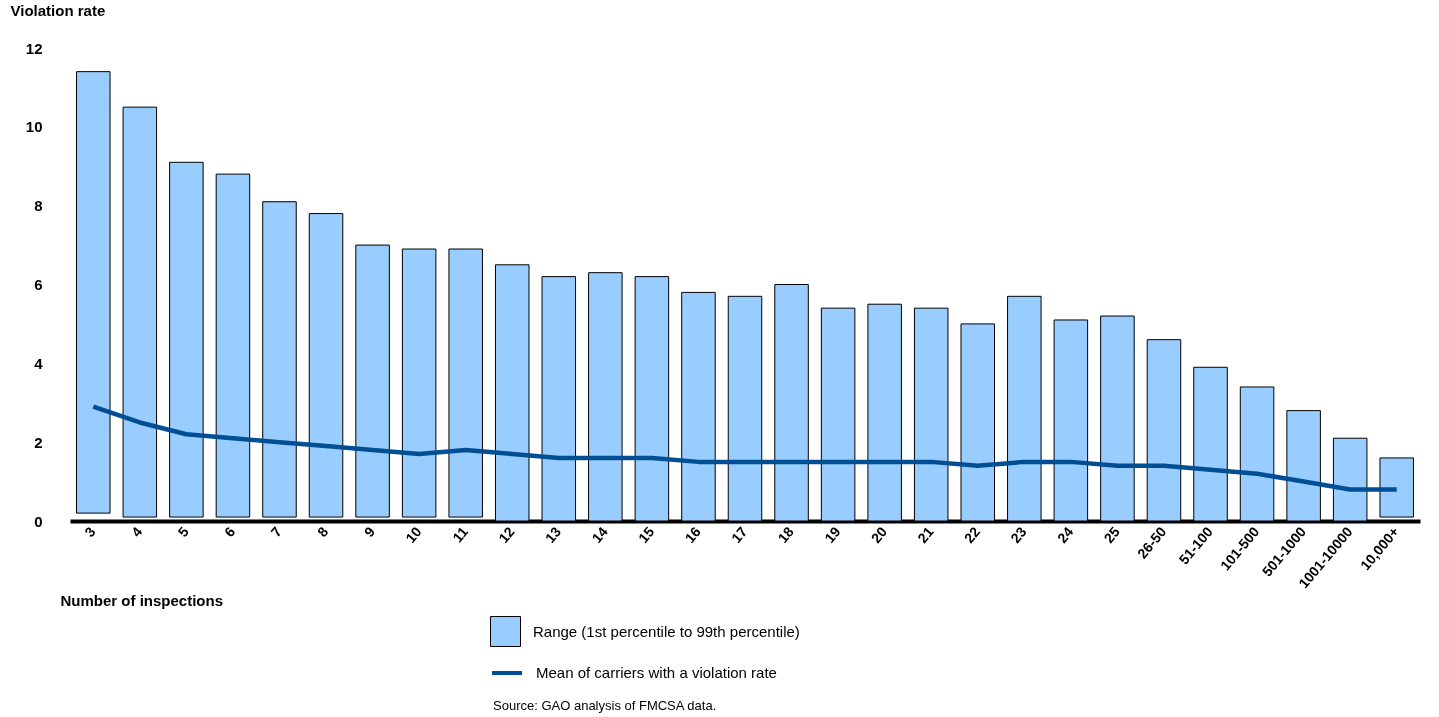  Describe the element at coordinates (38, 206) in the screenshot. I see `y-tick-label: 8` at that location.